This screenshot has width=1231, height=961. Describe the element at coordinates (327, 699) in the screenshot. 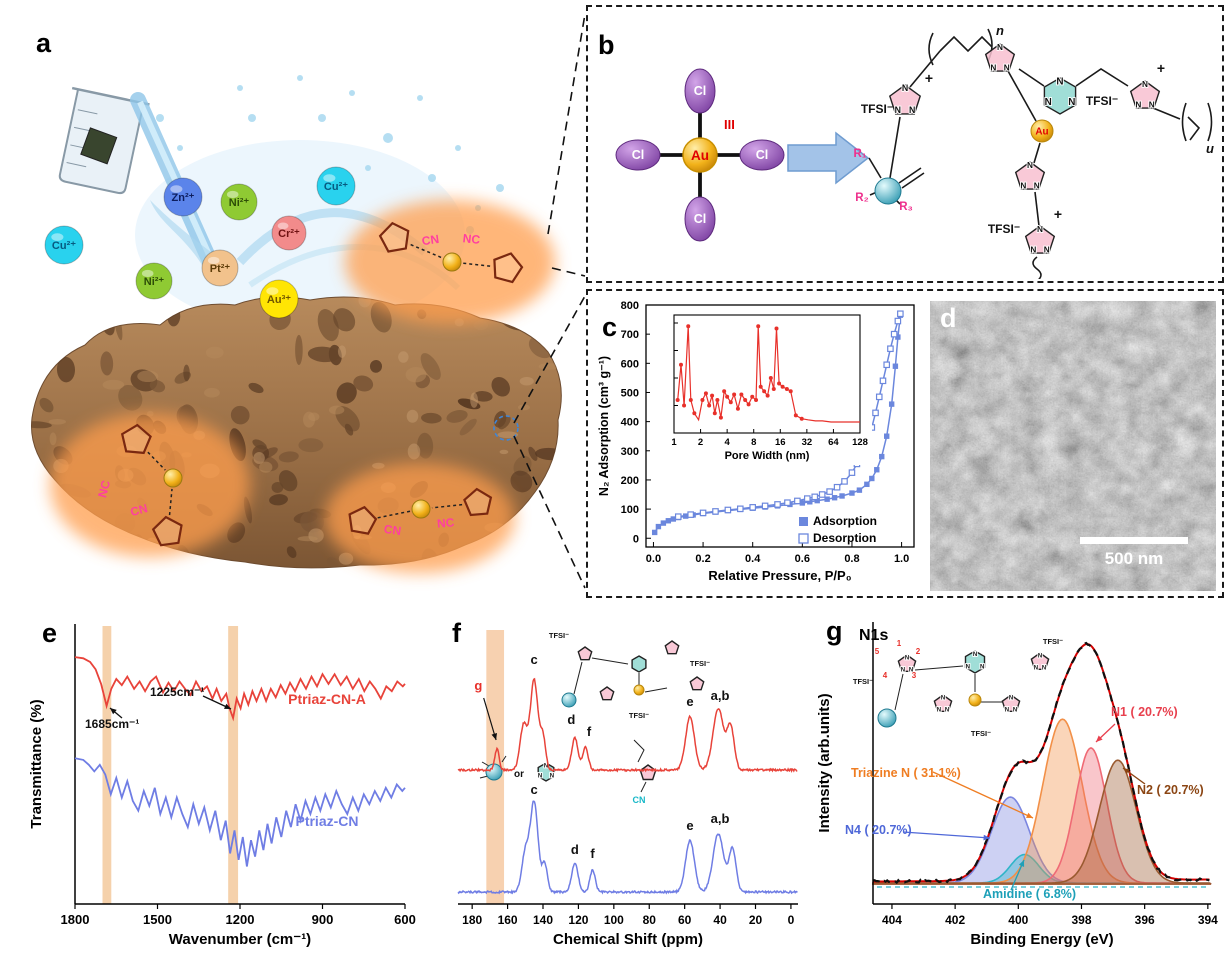

I see `svg-text: Ptriaz-CN-A` at that location.